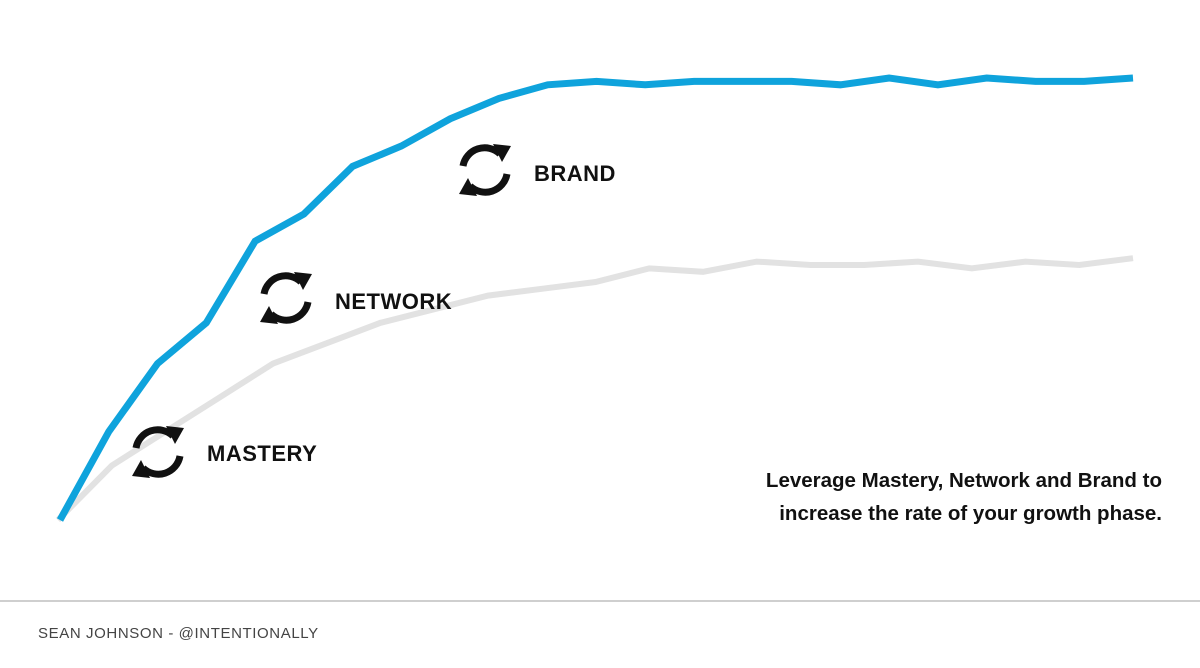 The image size is (1200, 668). What do you see at coordinates (178, 633) in the screenshot?
I see `footer-credit: SEAN JOHNSON - @INTENTIONALLY` at bounding box center [178, 633].